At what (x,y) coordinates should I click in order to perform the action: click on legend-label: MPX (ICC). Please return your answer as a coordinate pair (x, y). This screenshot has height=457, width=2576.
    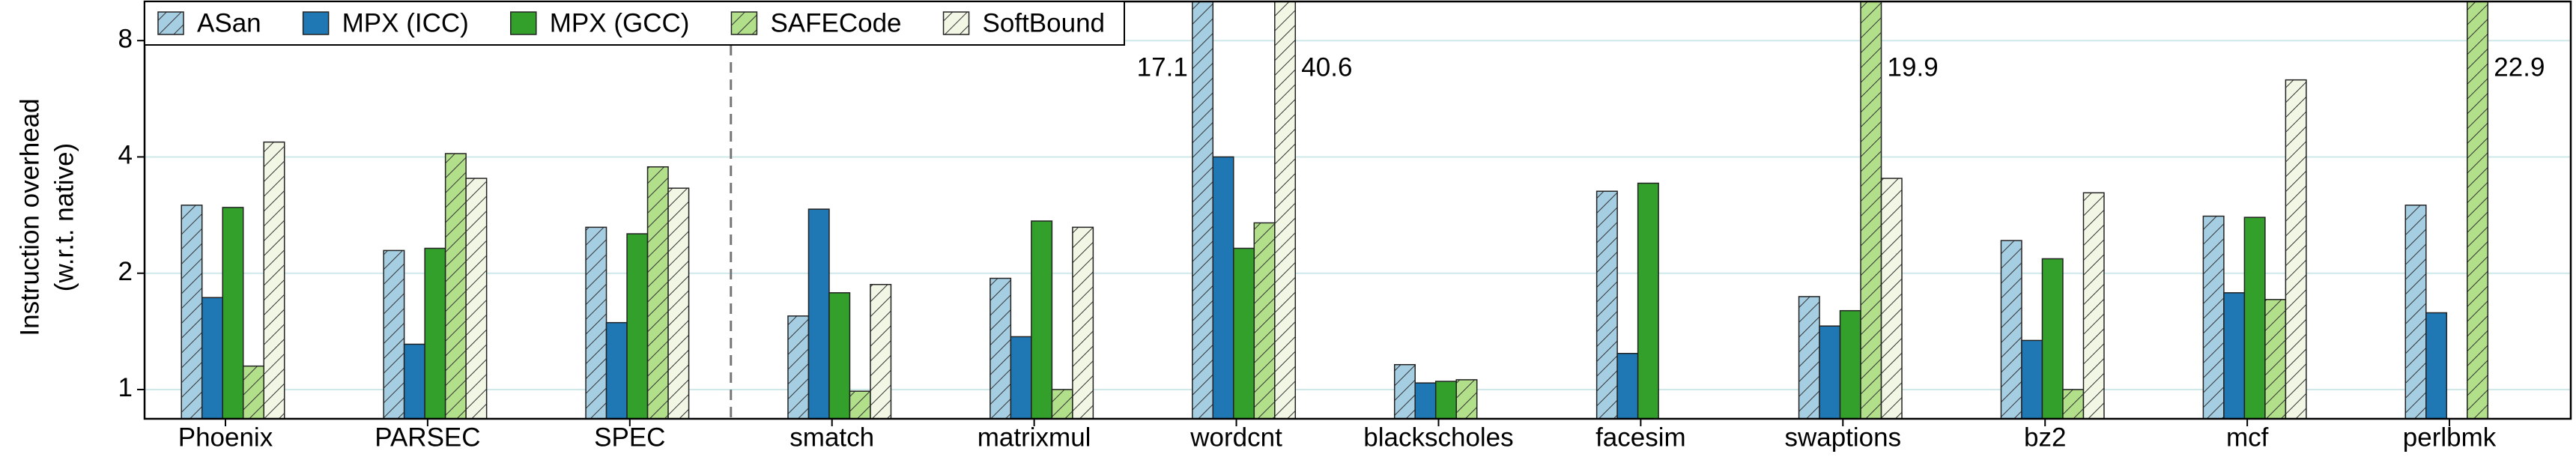
    Looking at the image, I should click on (405, 23).